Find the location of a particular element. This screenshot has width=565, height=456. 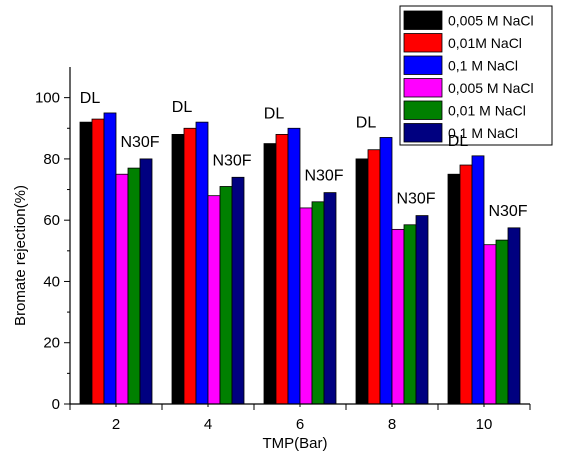

legend-entry: 0,01 M NaCl is located at coordinates (487, 110).